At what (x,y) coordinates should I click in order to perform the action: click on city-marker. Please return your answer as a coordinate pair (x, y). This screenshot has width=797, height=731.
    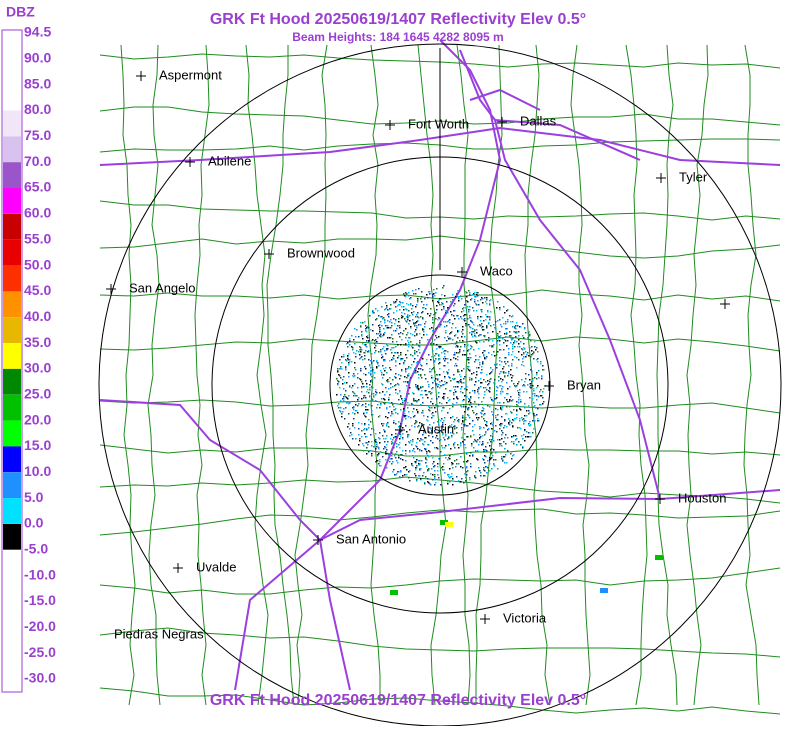
    Looking at the image, I should click on (318, 540).